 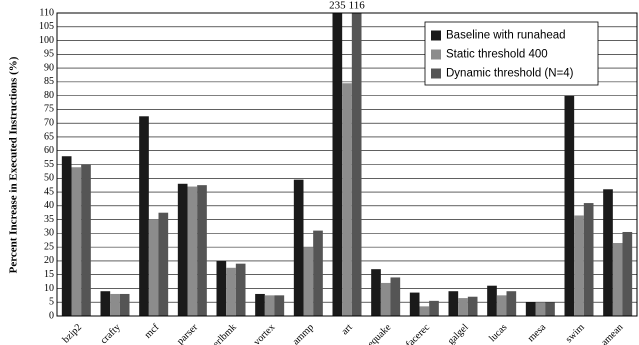 I want to click on y-tick-label: 10, so click(x=49, y=288).